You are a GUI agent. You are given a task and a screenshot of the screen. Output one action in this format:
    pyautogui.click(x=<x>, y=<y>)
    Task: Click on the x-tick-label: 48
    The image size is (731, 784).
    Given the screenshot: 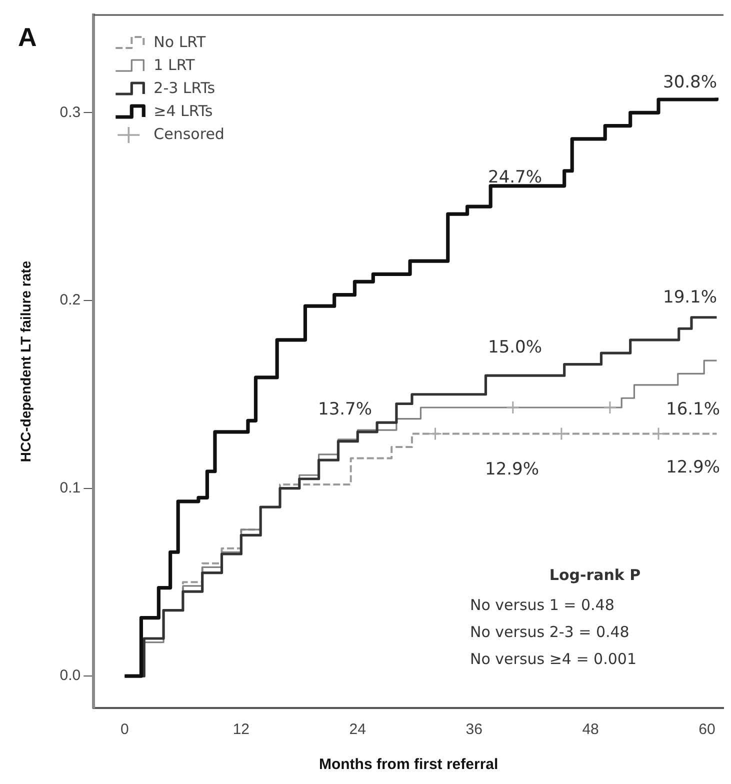 What is the action you would take?
    pyautogui.click(x=590, y=729)
    